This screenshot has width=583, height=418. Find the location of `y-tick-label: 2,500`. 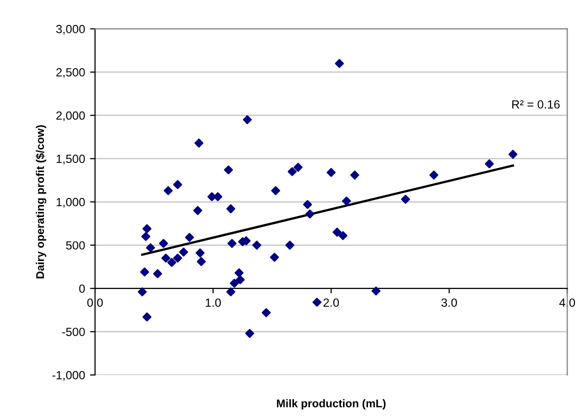

y-tick-label: 2,500 is located at coordinates (70, 73).